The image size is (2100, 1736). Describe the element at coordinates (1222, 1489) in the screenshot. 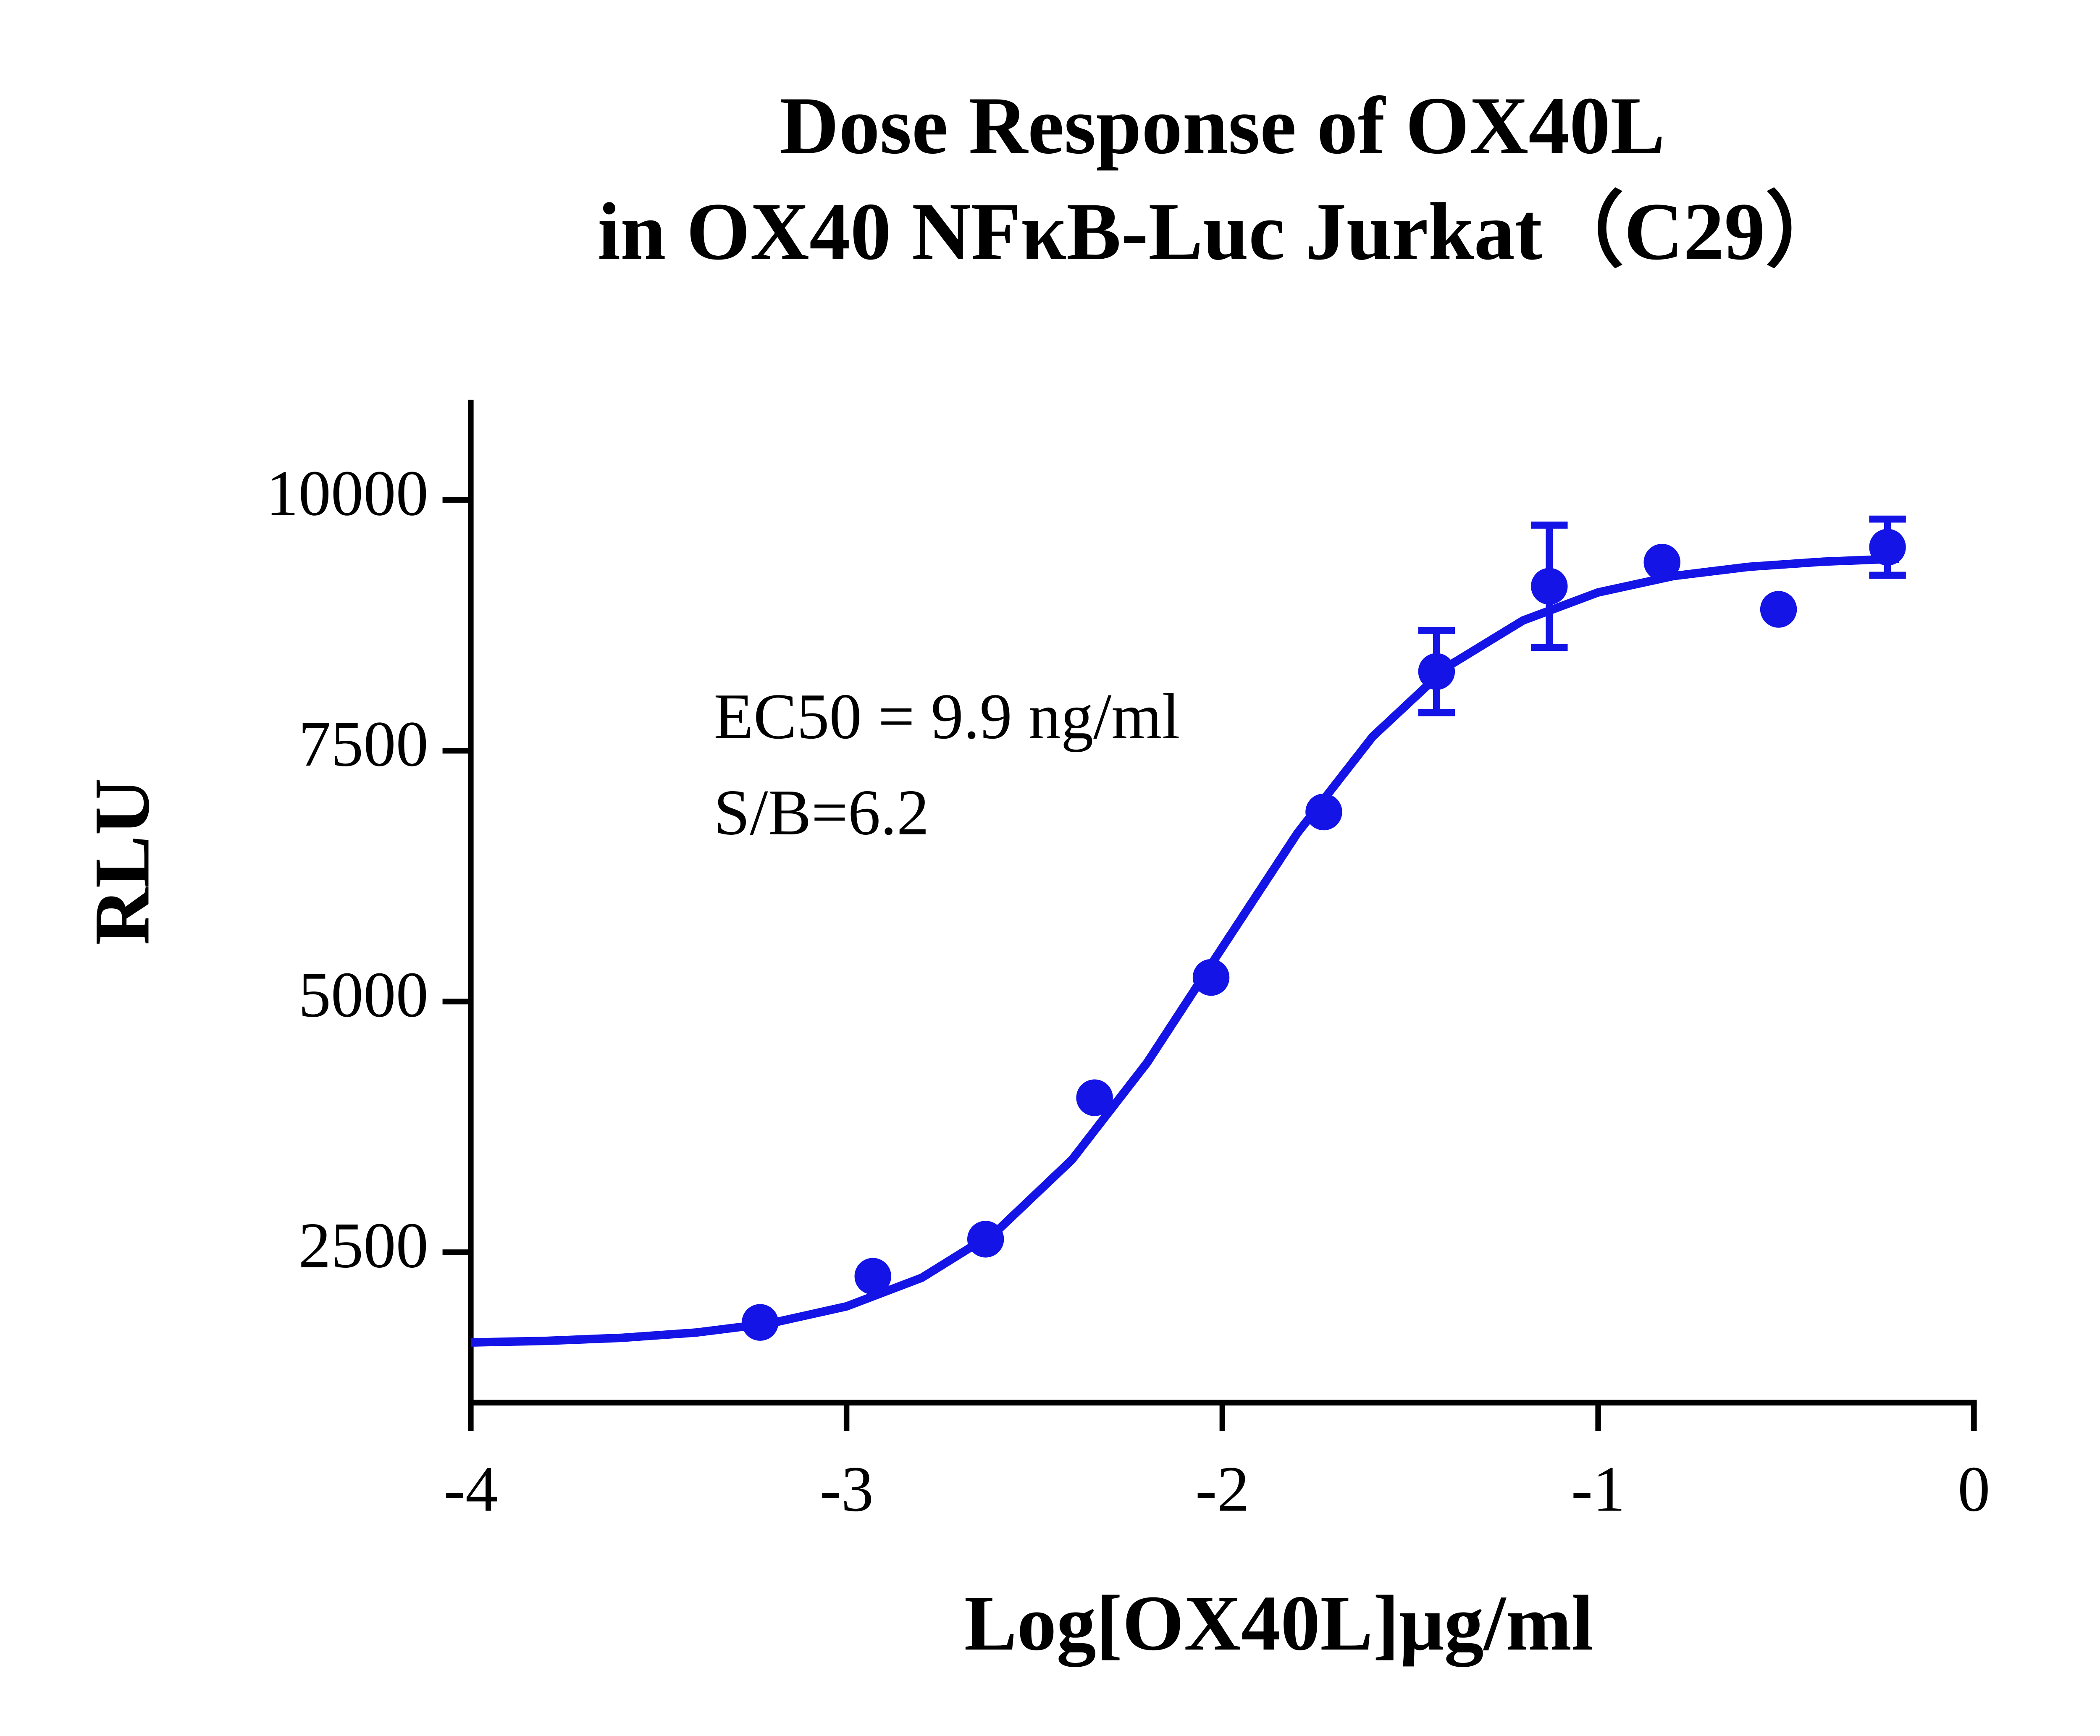

I see `x-tick-label: -2` at that location.